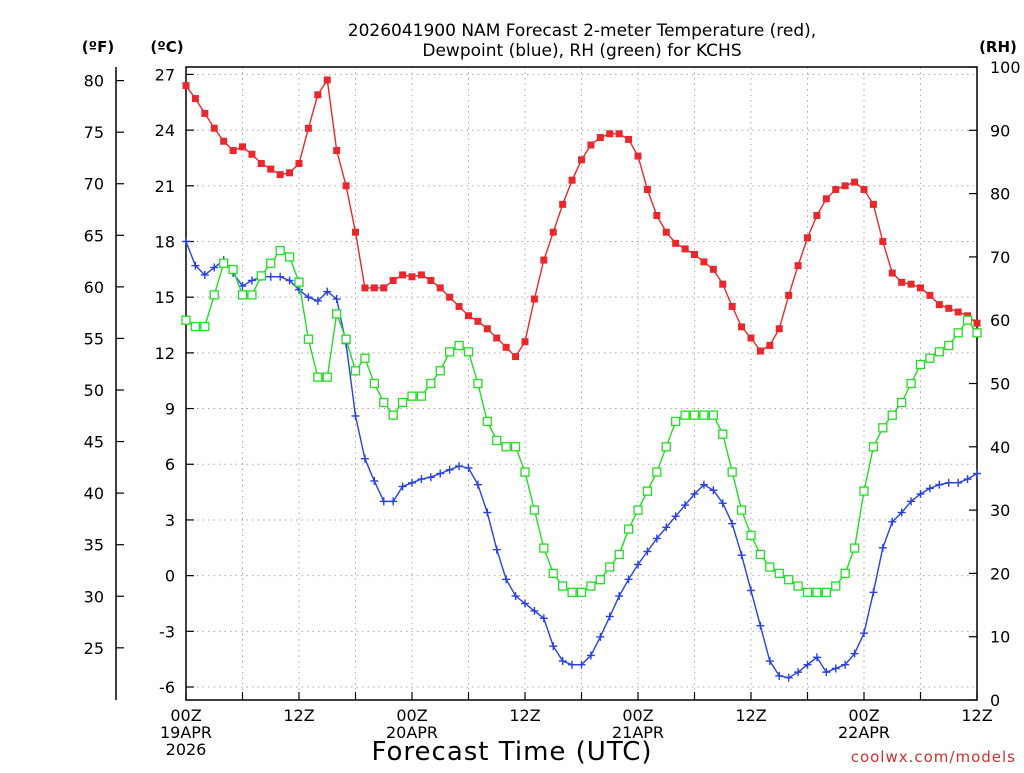 The image size is (1024, 773). Describe the element at coordinates (298, 715) in the screenshot. I see `x-tick-label: 12Z` at that location.